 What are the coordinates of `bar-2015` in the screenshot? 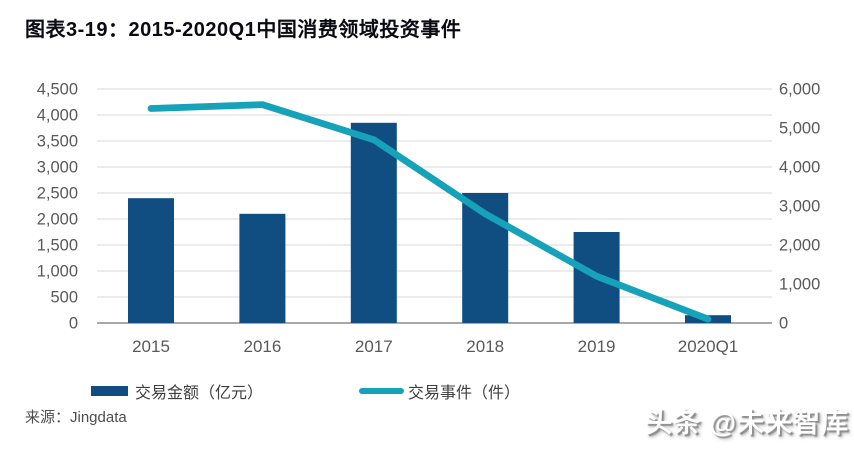 It's located at (151, 260).